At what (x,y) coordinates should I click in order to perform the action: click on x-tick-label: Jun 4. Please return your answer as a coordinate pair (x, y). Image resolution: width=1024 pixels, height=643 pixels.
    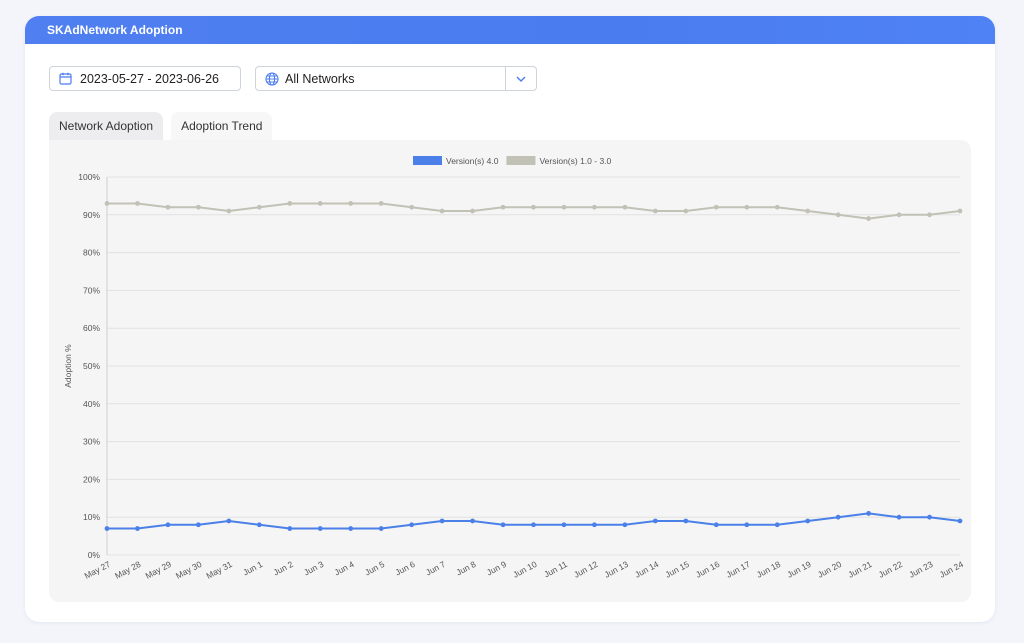
    Looking at the image, I should click on (344, 568).